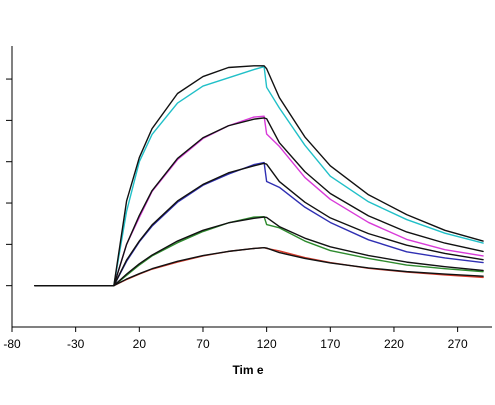 The image size is (495, 405). Describe the element at coordinates (458, 344) in the screenshot. I see `x-tick-label: 270` at that location.